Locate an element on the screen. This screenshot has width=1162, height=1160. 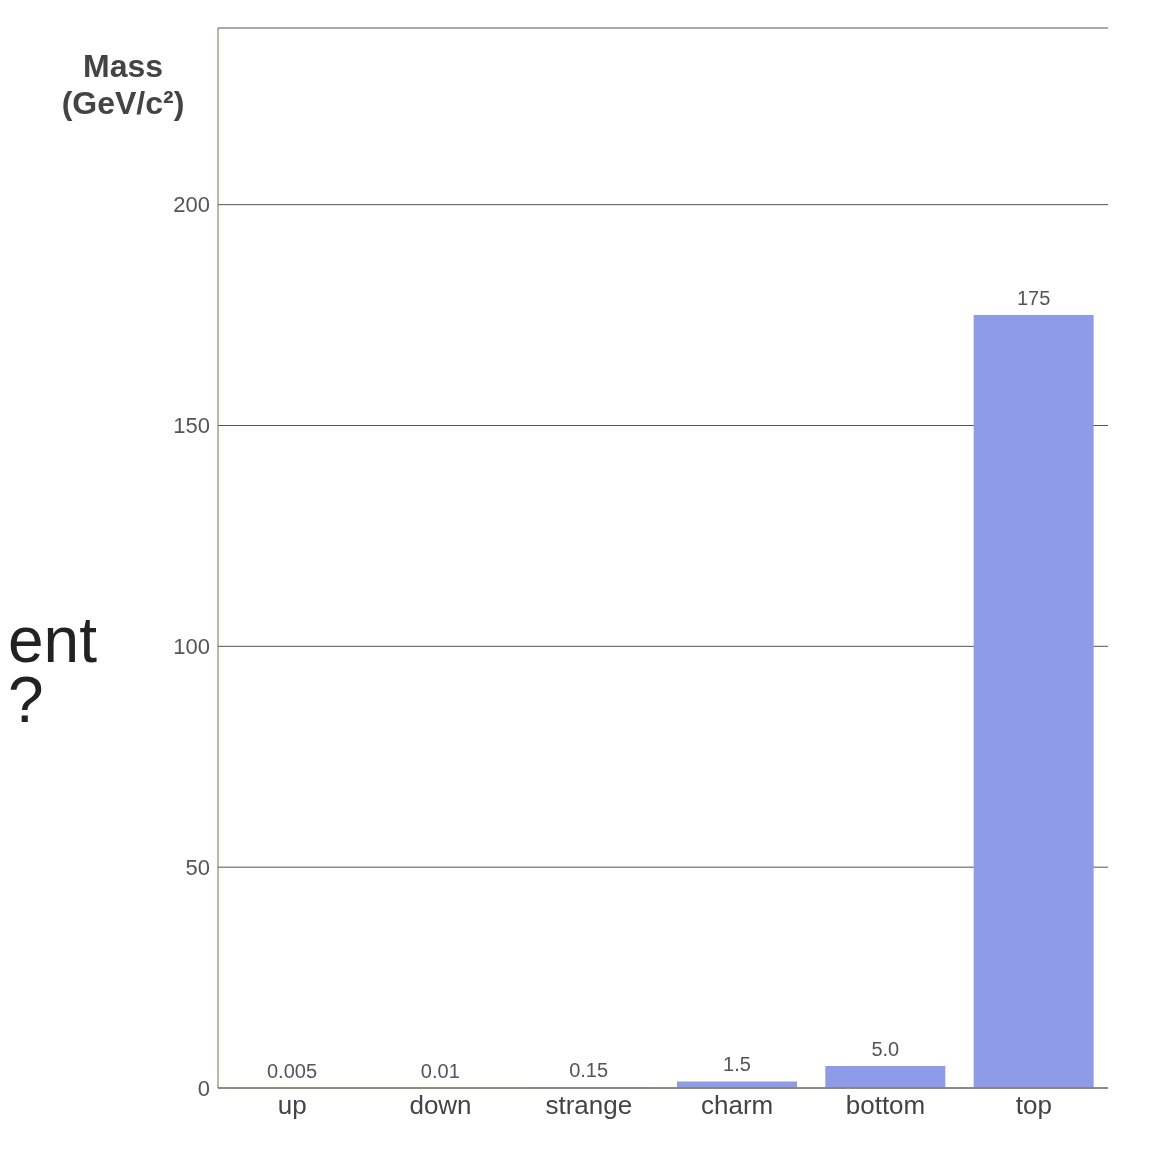
x-tick-label: down is located at coordinates (440, 1105).